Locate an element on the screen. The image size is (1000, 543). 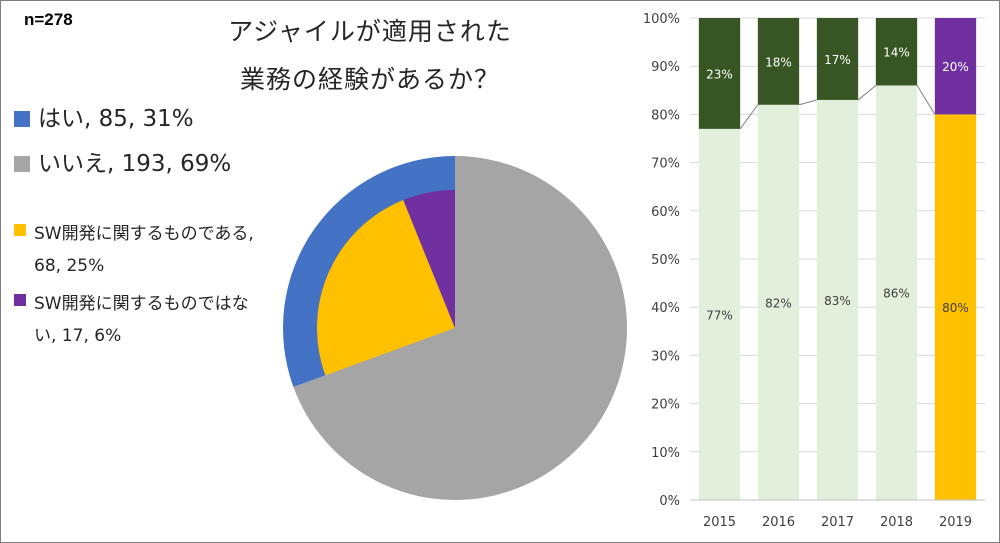
legend-item-non-sw: SW開発に関するものではない, 17, 6% is located at coordinates (139, 320).